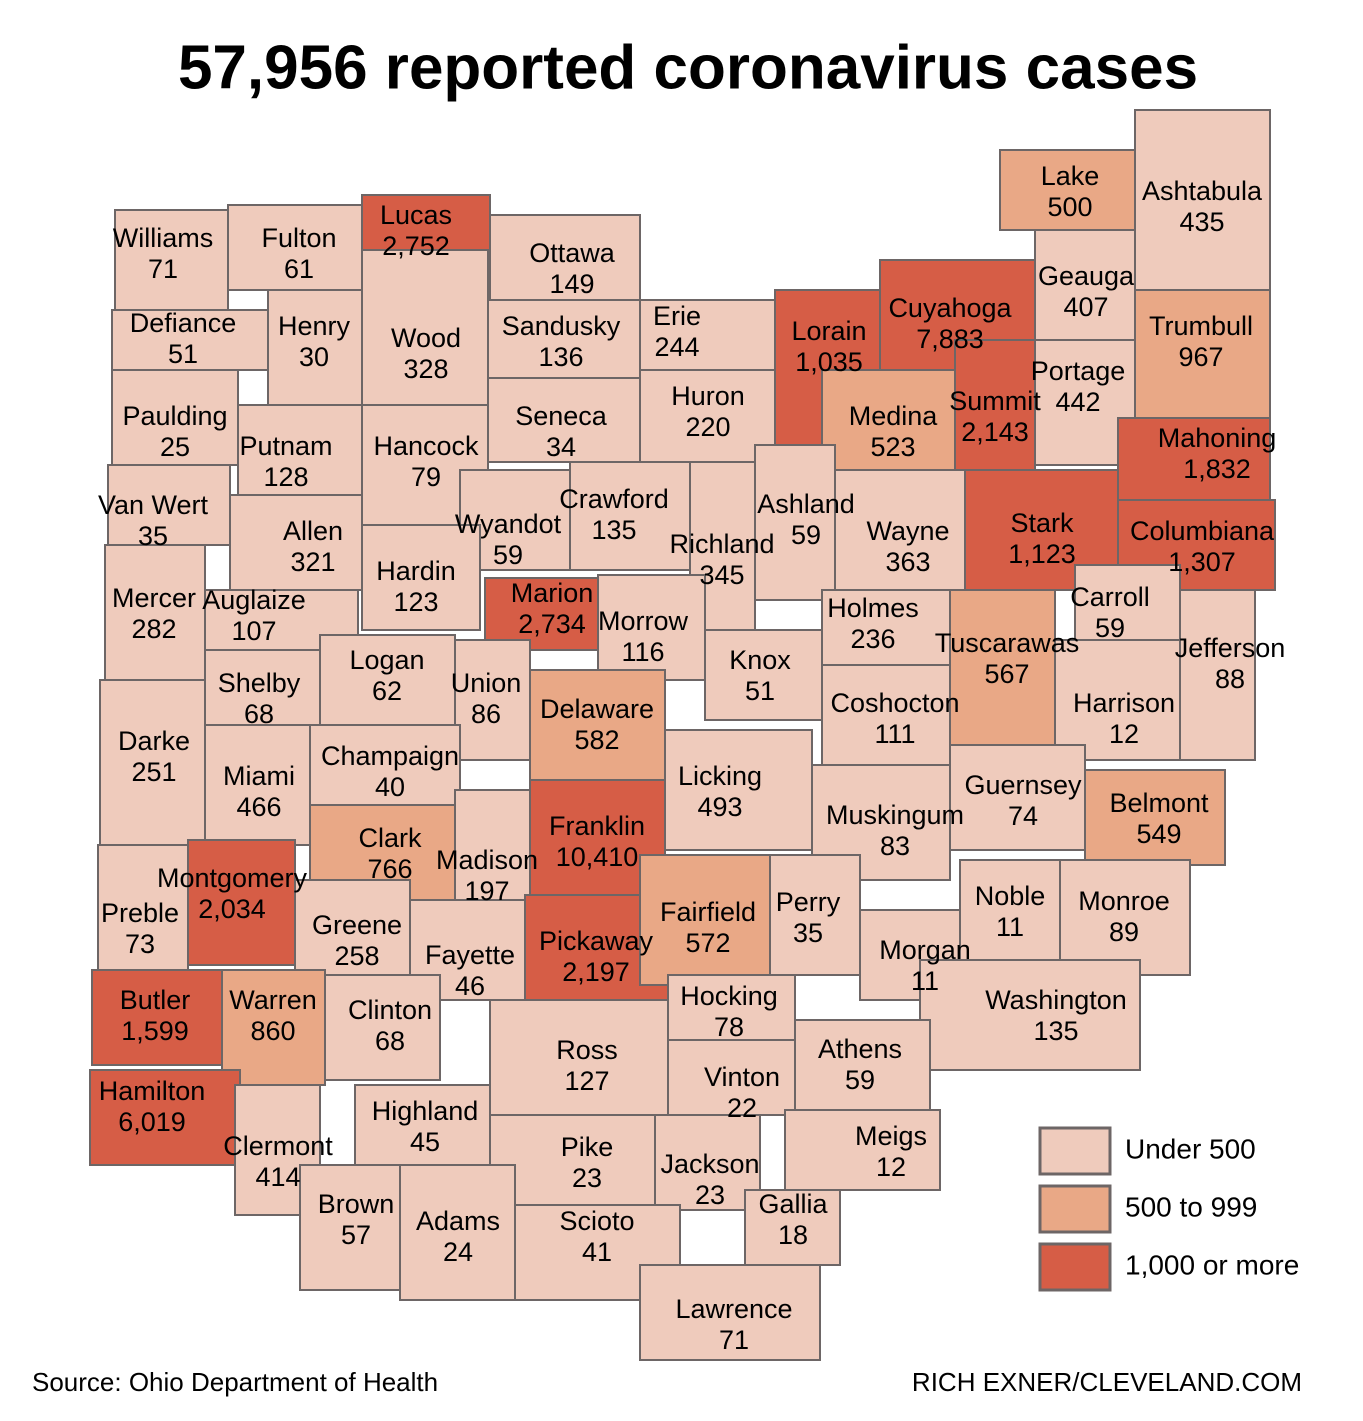 This screenshot has height=1421, width=1363. I want to click on county-cases: 2,752, so click(416, 246).